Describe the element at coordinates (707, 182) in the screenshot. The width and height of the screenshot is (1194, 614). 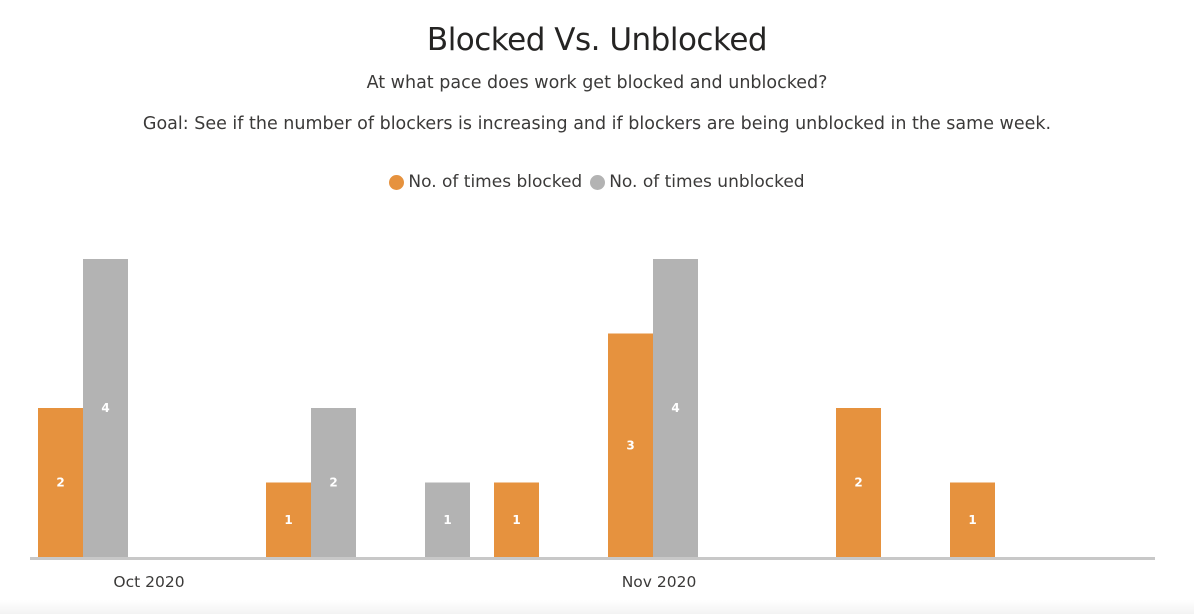
I see `legend-label-unblocked: No. of times unblocked` at that location.